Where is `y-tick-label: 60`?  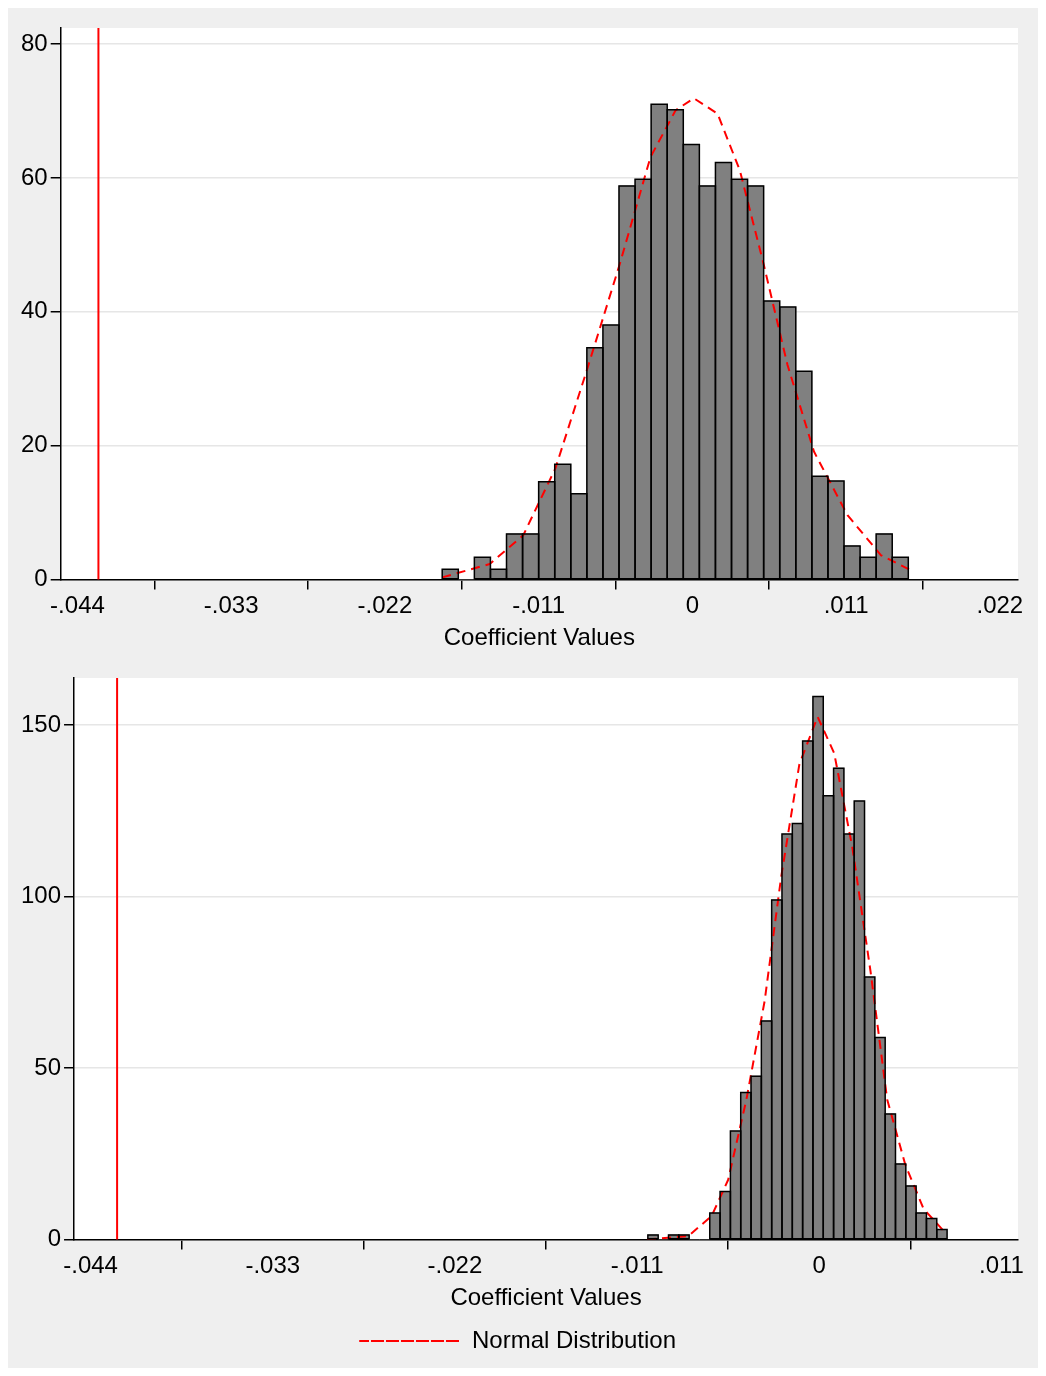
y-tick-label: 60 is located at coordinates (34, 176).